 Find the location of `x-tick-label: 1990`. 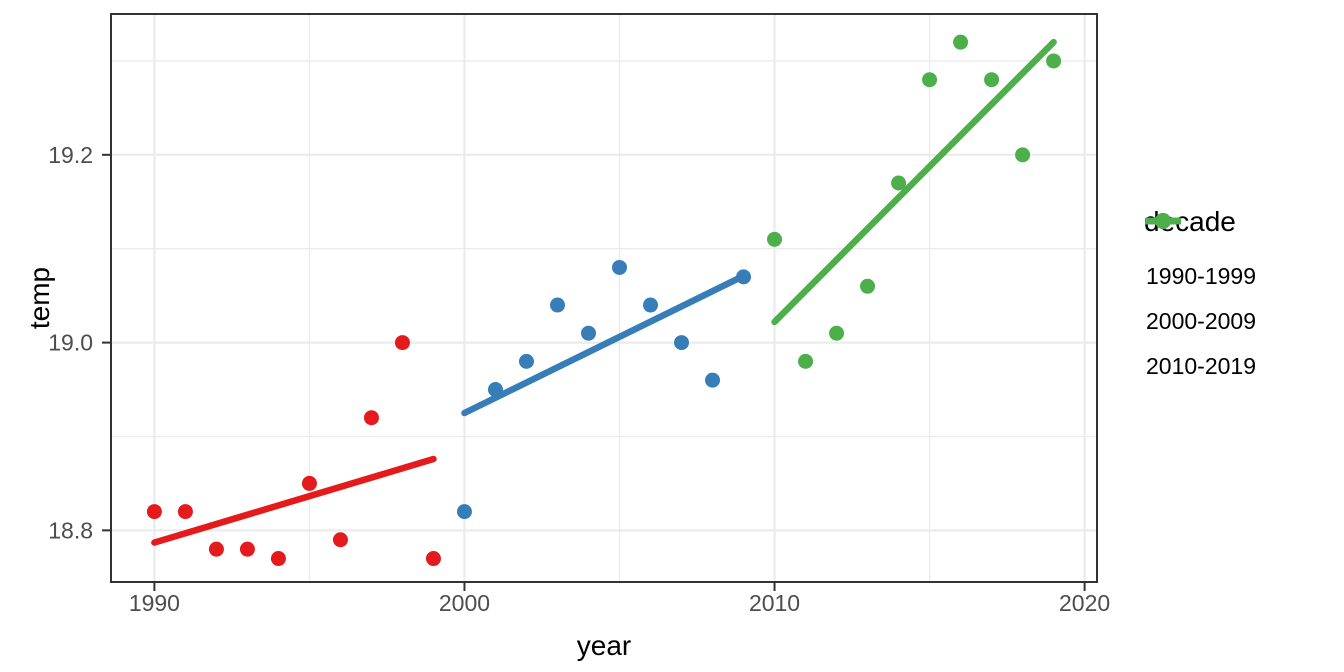

x-tick-label: 1990 is located at coordinates (154, 603).